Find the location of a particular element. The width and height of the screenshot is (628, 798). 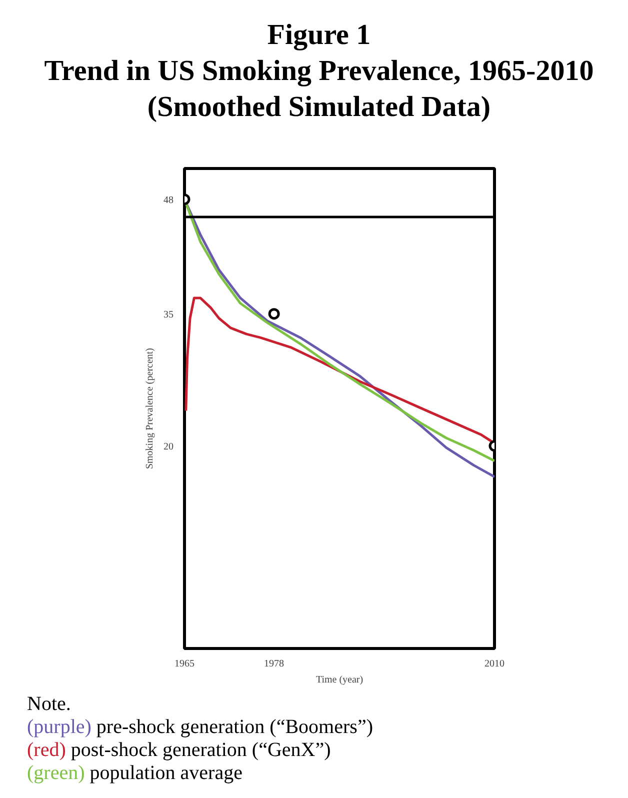

chart-title: Figure 1 is located at coordinates (319, 35).